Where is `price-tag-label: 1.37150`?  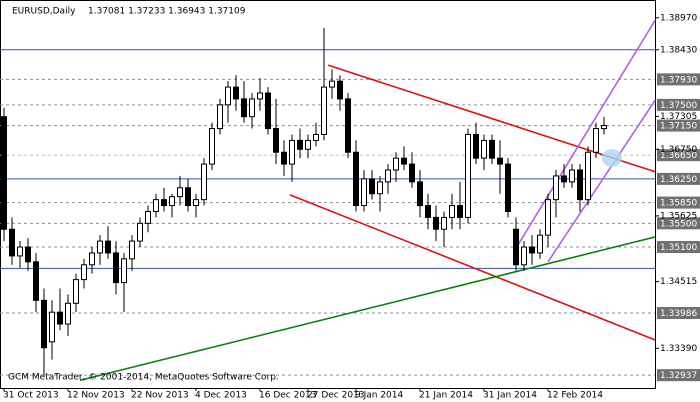
price-tag-label: 1.37150 is located at coordinates (678, 127).